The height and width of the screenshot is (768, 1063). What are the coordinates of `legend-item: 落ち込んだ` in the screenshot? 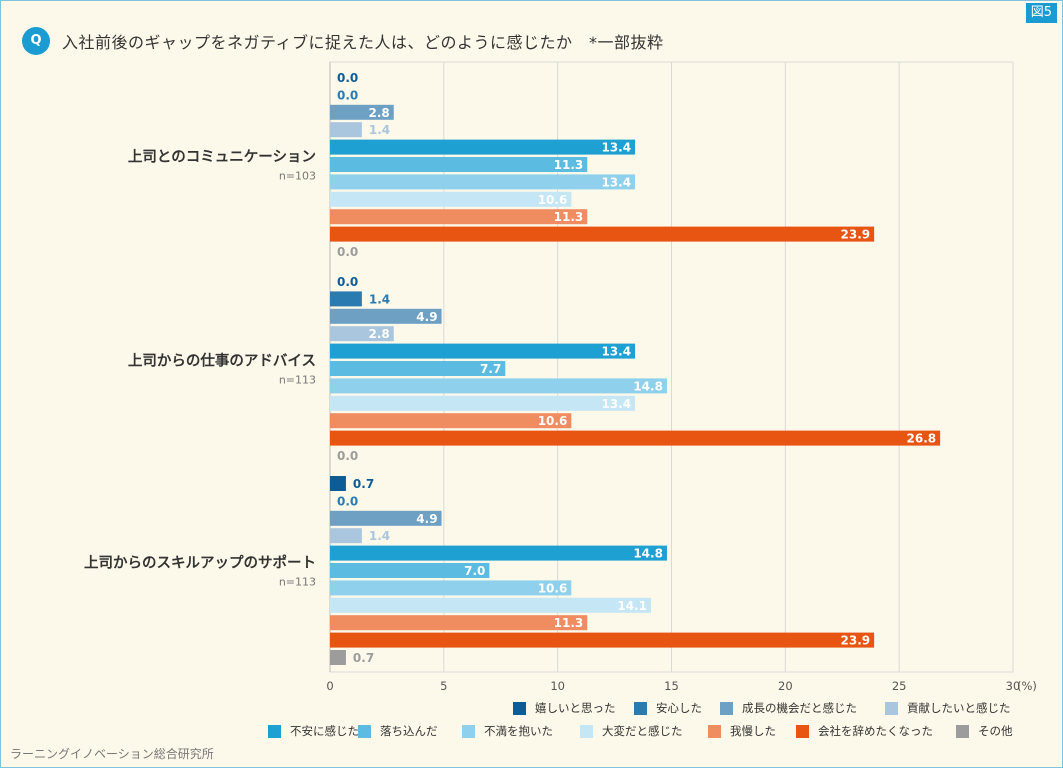 It's located at (398, 731).